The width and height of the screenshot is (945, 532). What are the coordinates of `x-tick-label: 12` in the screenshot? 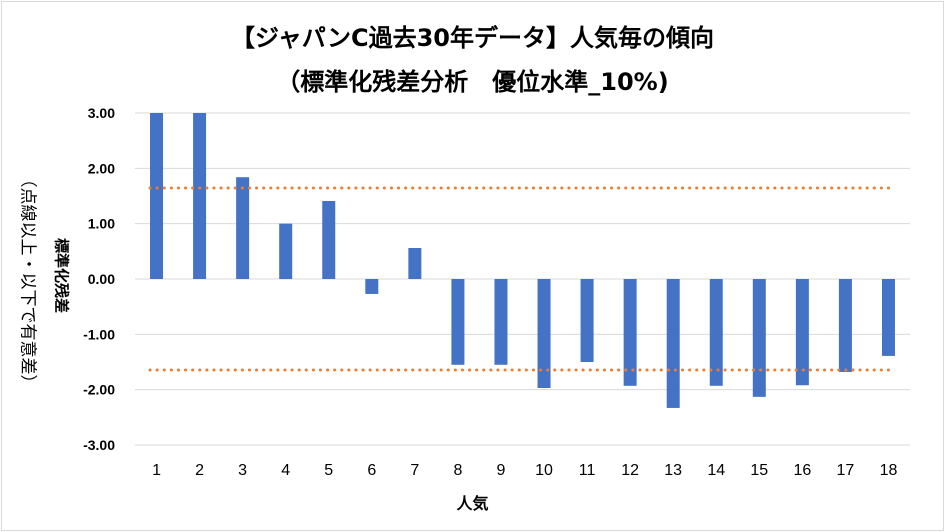 It's located at (630, 470).